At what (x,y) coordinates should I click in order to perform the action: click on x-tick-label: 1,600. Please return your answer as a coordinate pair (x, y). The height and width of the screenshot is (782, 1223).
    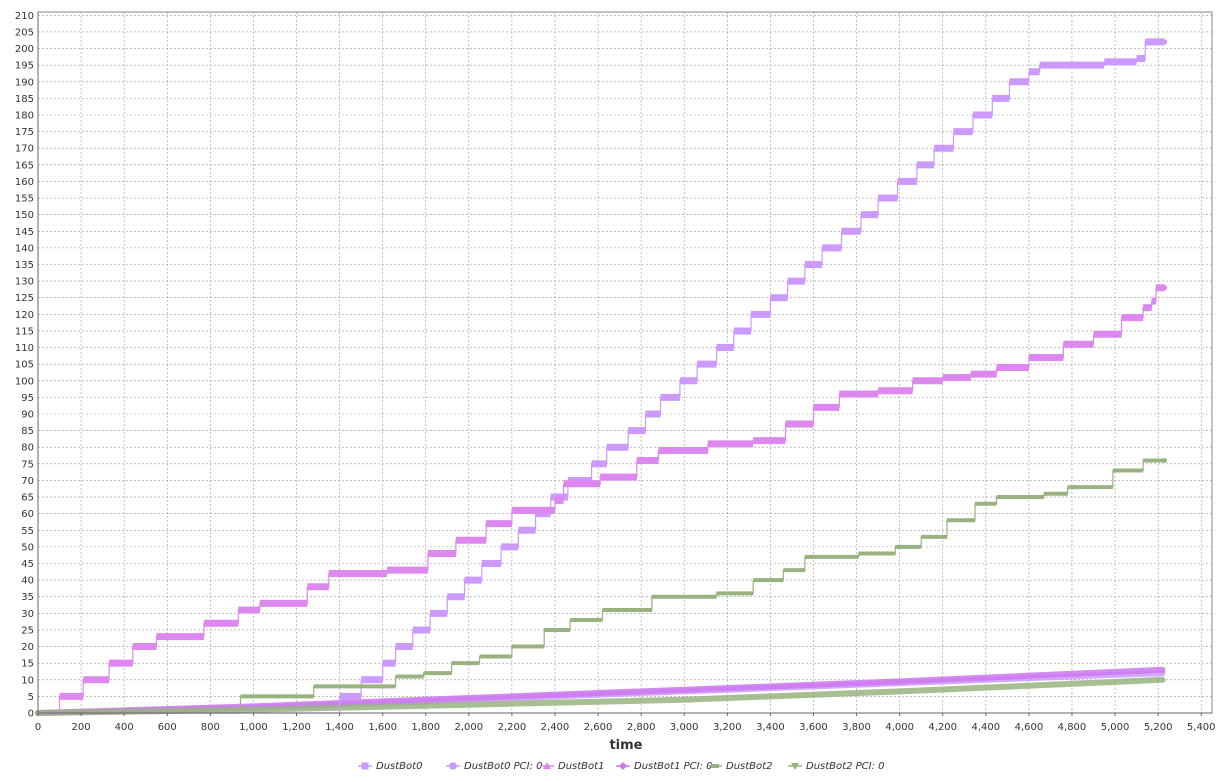
    Looking at the image, I should click on (382, 727).